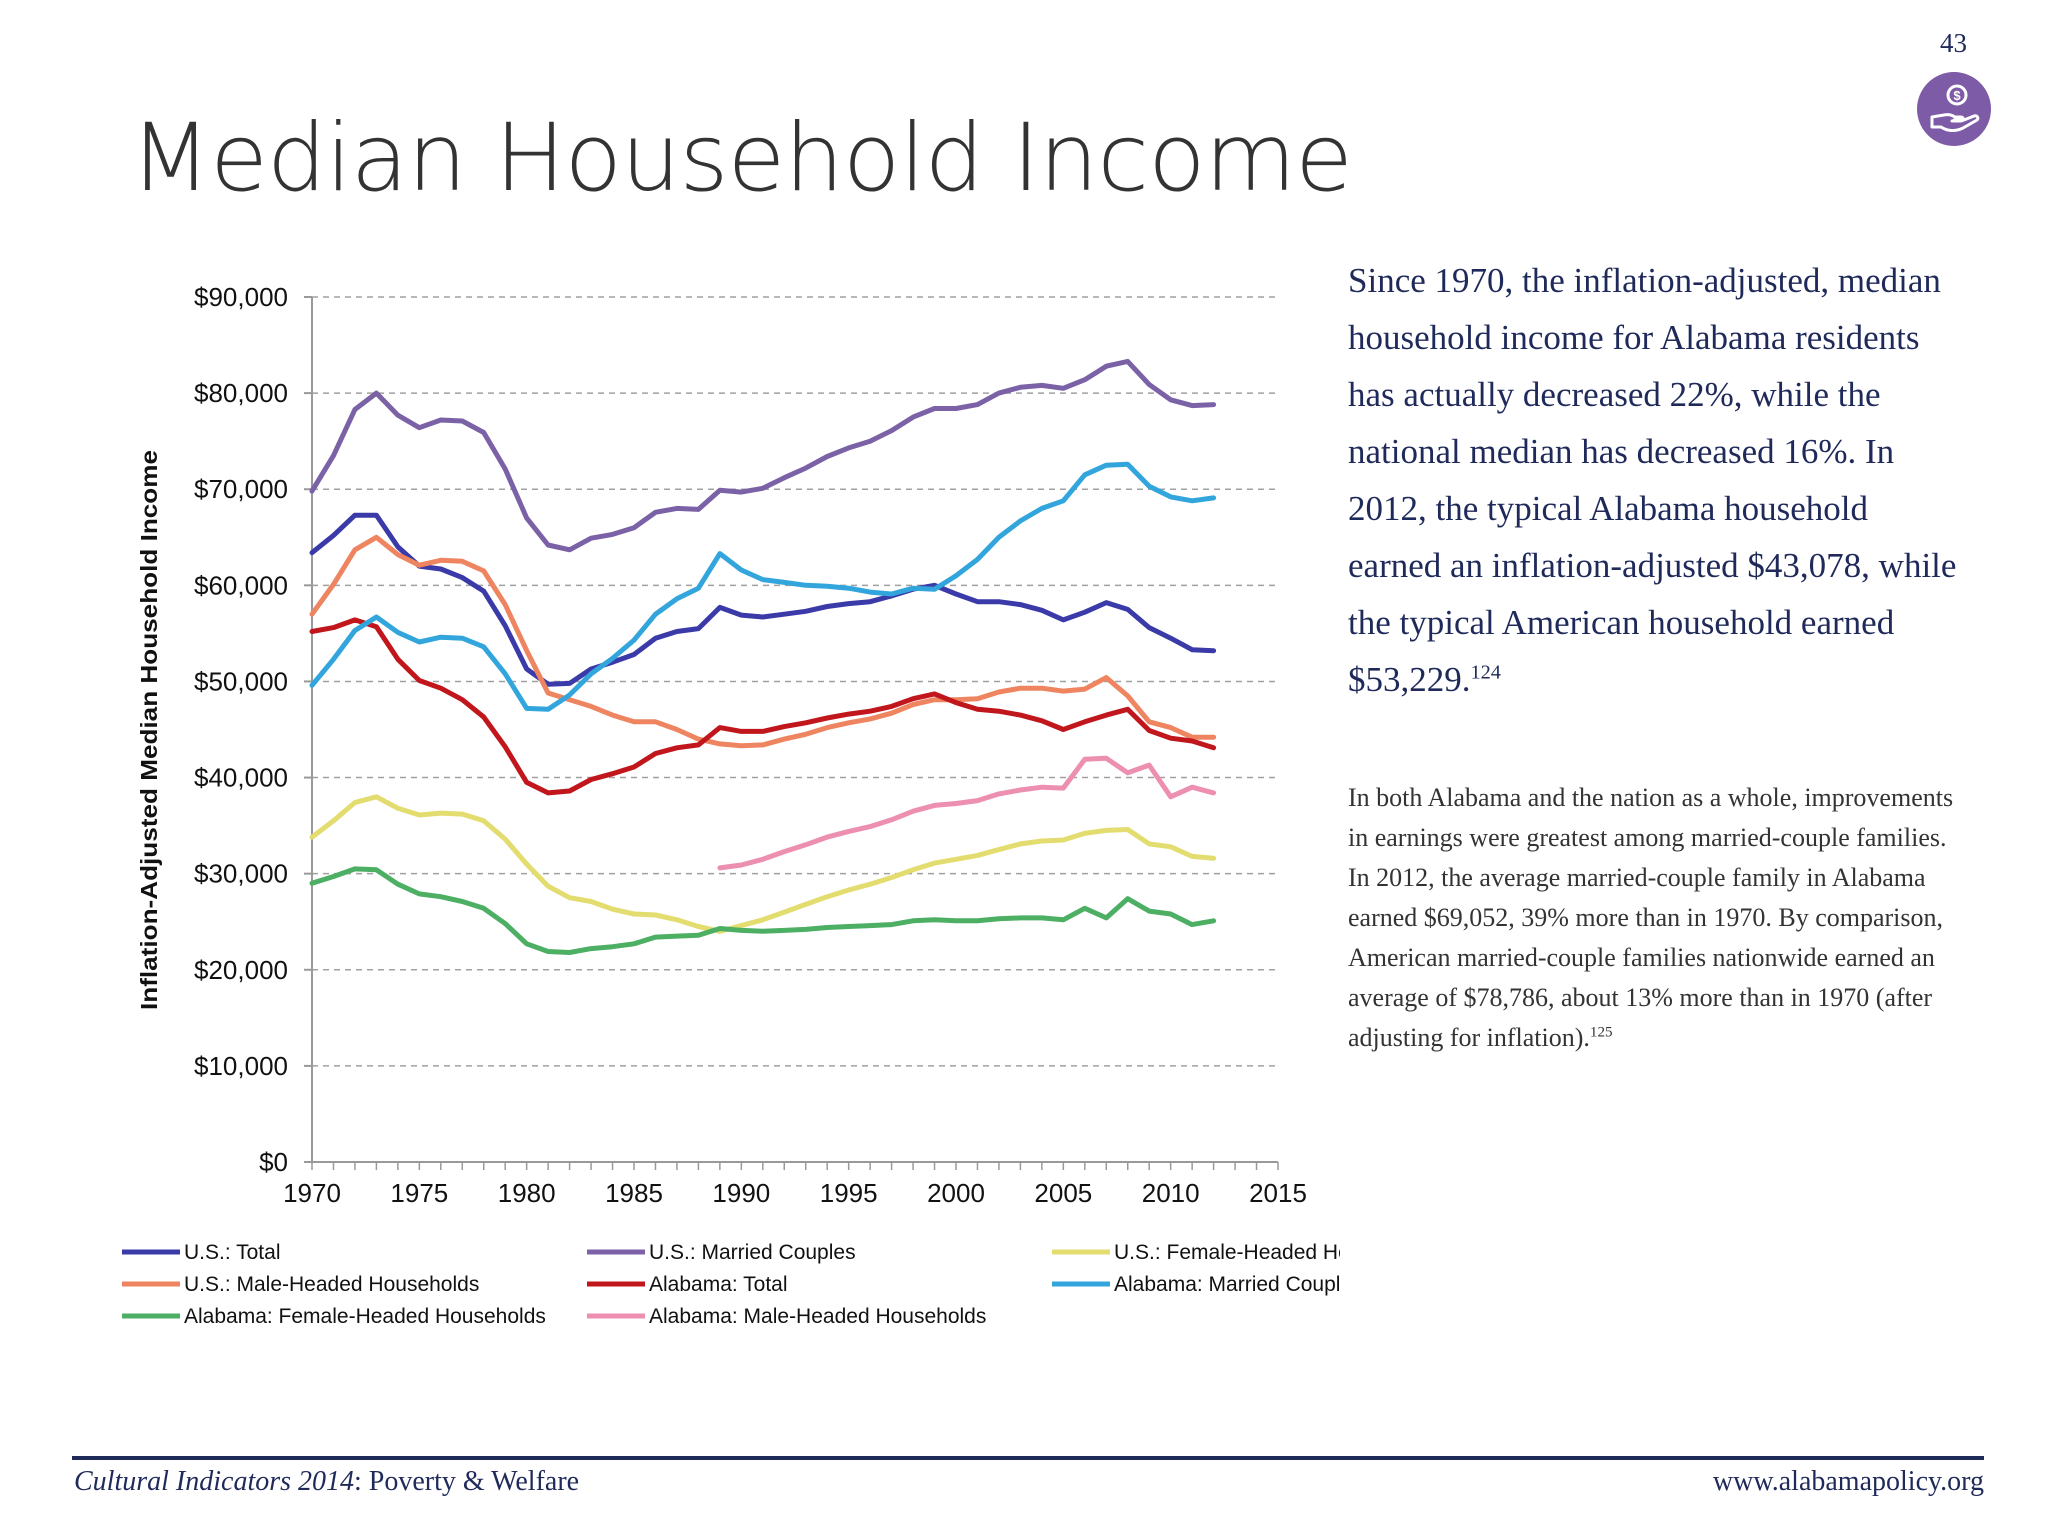  What do you see at coordinates (1227, 1284) in the screenshot?
I see `legend-label: Alabama: Married Couples` at bounding box center [1227, 1284].